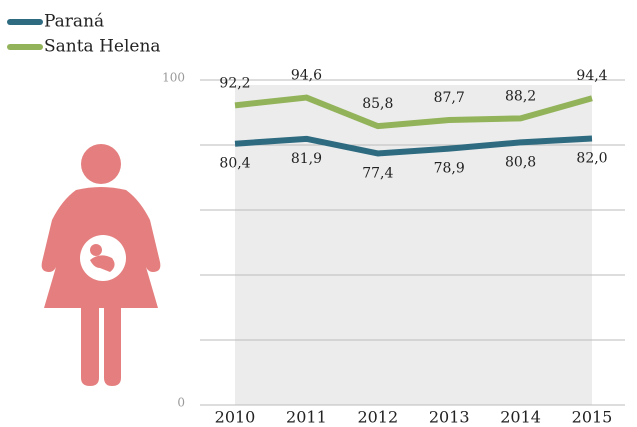  What do you see at coordinates (377, 173) in the screenshot?
I see `data-label: 77,4` at bounding box center [377, 173].